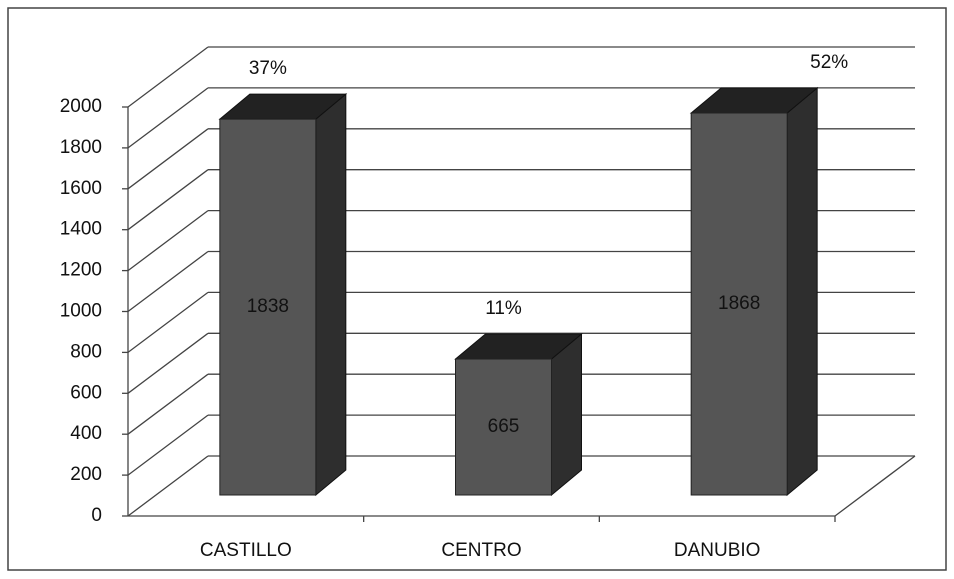  I want to click on y-tick-label: 1000, so click(81, 311).